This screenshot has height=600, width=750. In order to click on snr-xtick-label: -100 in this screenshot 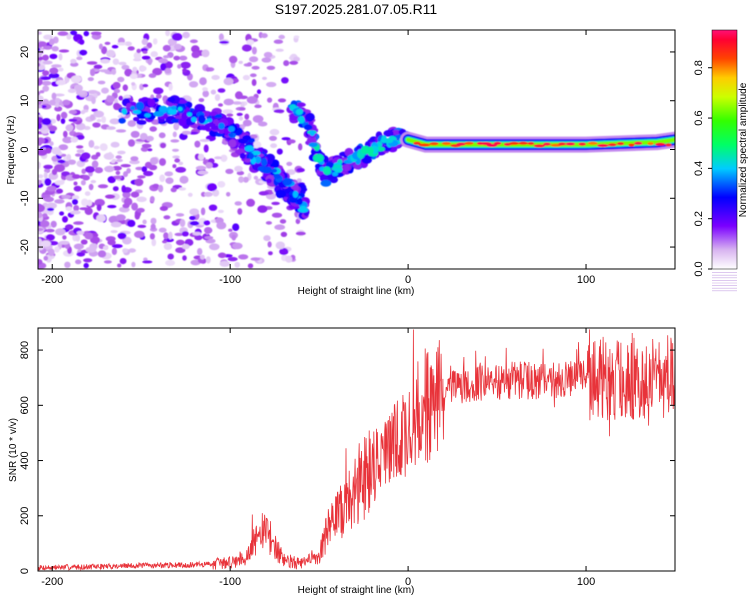, I will do `click(230, 582)`.